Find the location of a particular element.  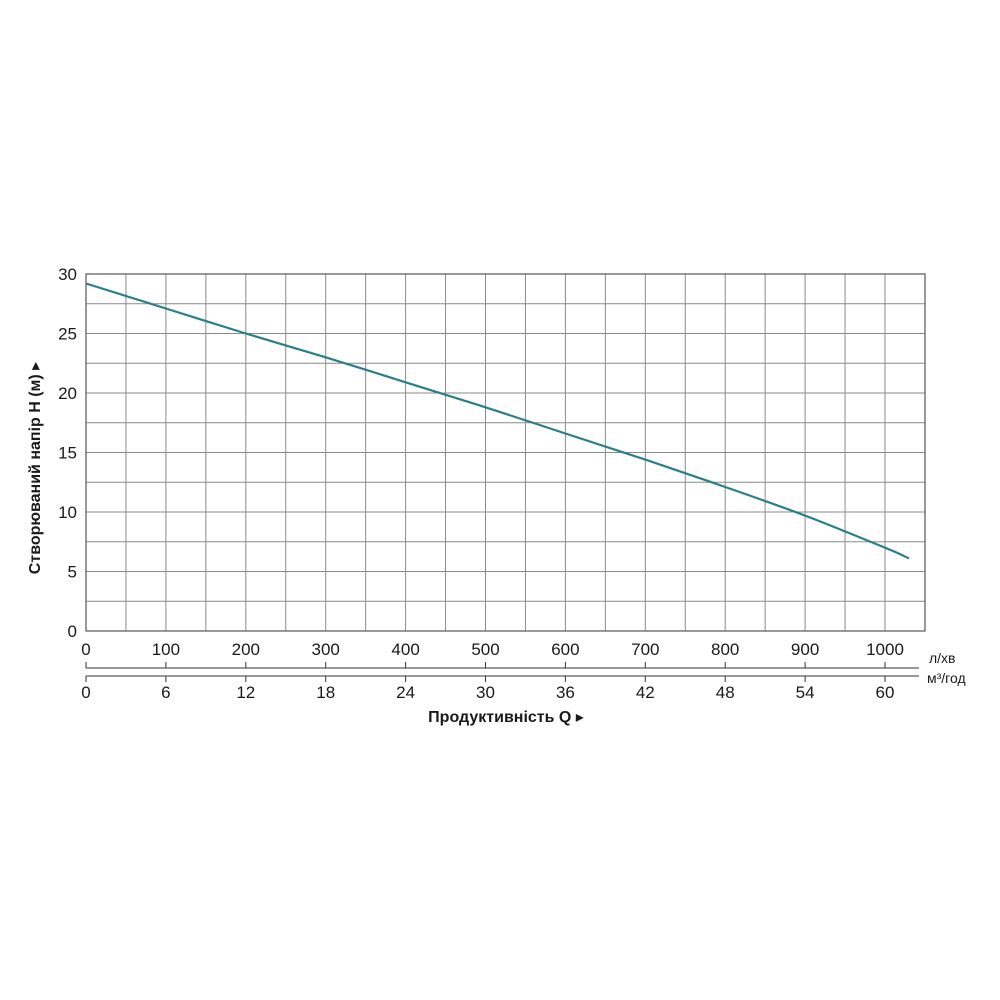

x-tick-label-primary: 100 is located at coordinates (166, 649).